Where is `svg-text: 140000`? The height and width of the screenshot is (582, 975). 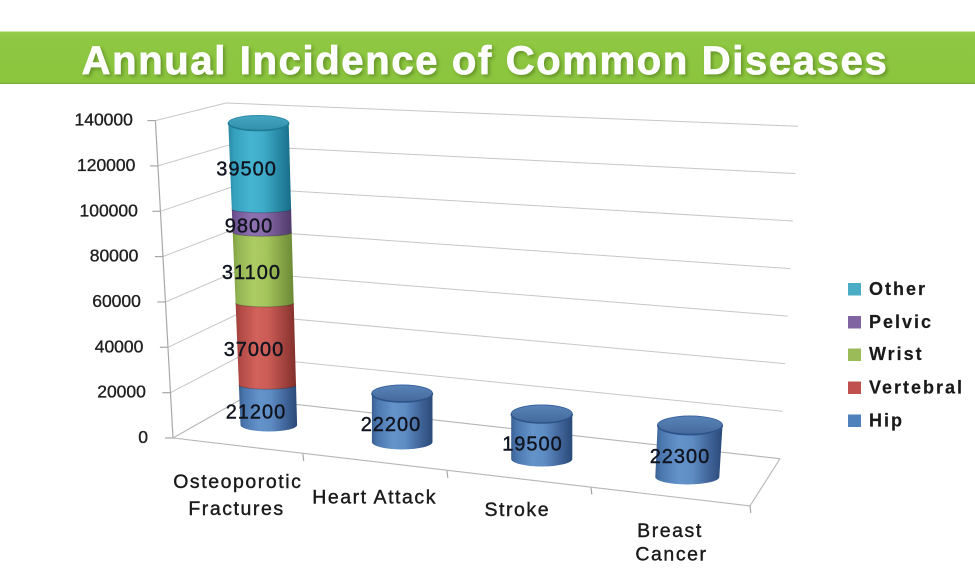
svg-text: 140000 is located at coordinates (103, 120).